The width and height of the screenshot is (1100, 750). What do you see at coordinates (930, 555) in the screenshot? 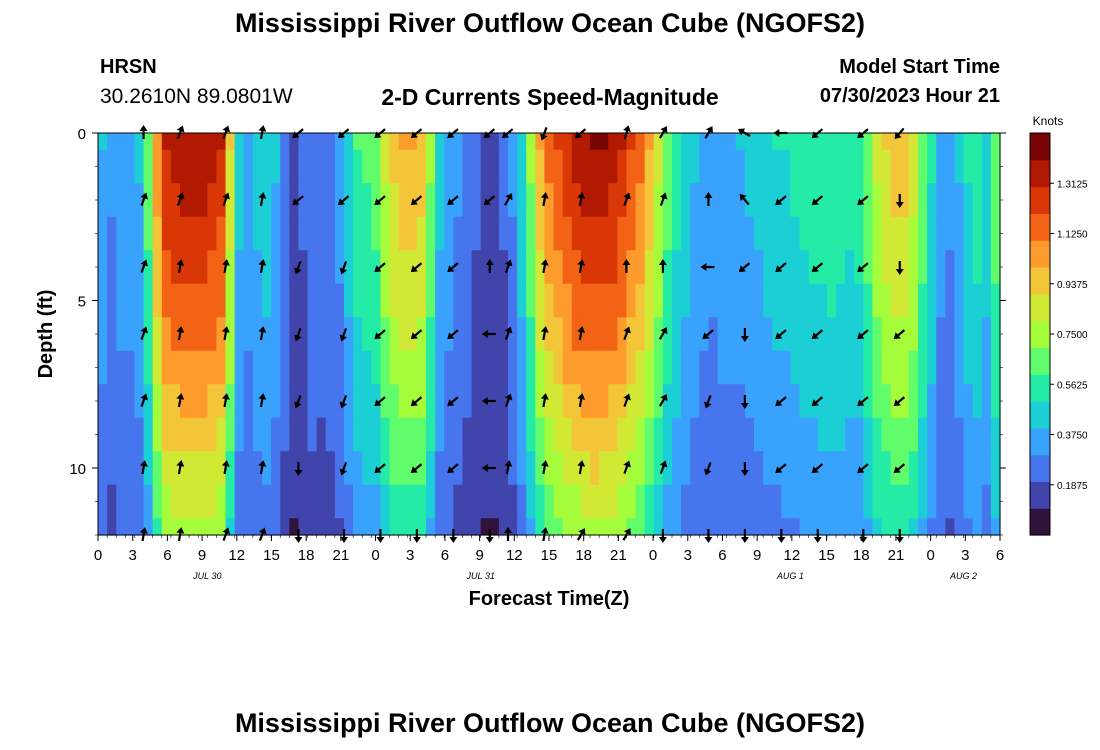
I see `x-tick-label: 0` at bounding box center [930, 555].